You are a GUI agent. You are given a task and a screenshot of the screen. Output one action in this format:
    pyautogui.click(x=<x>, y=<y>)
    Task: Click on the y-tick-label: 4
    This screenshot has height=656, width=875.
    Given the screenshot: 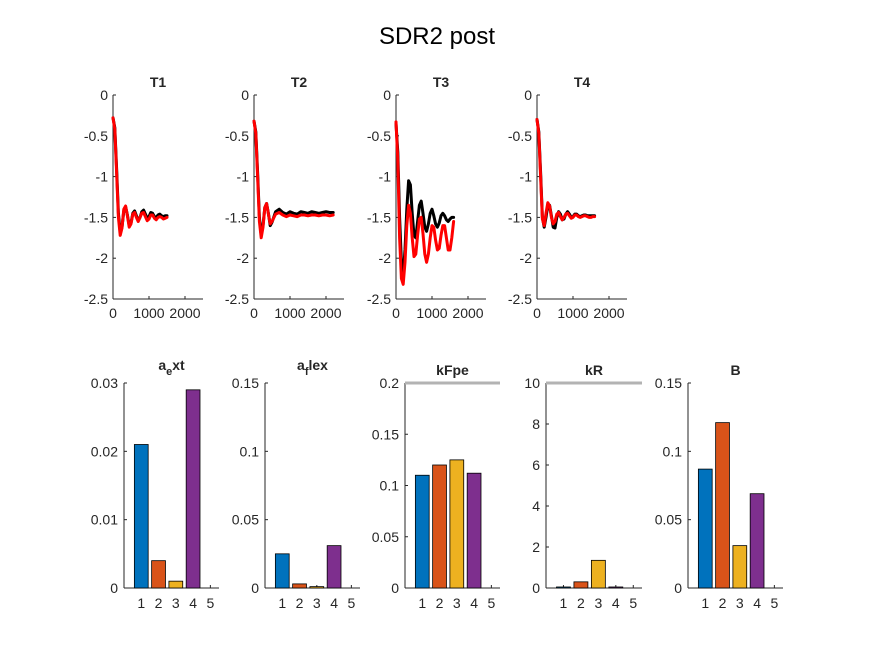 What is the action you would take?
    pyautogui.click(x=536, y=506)
    